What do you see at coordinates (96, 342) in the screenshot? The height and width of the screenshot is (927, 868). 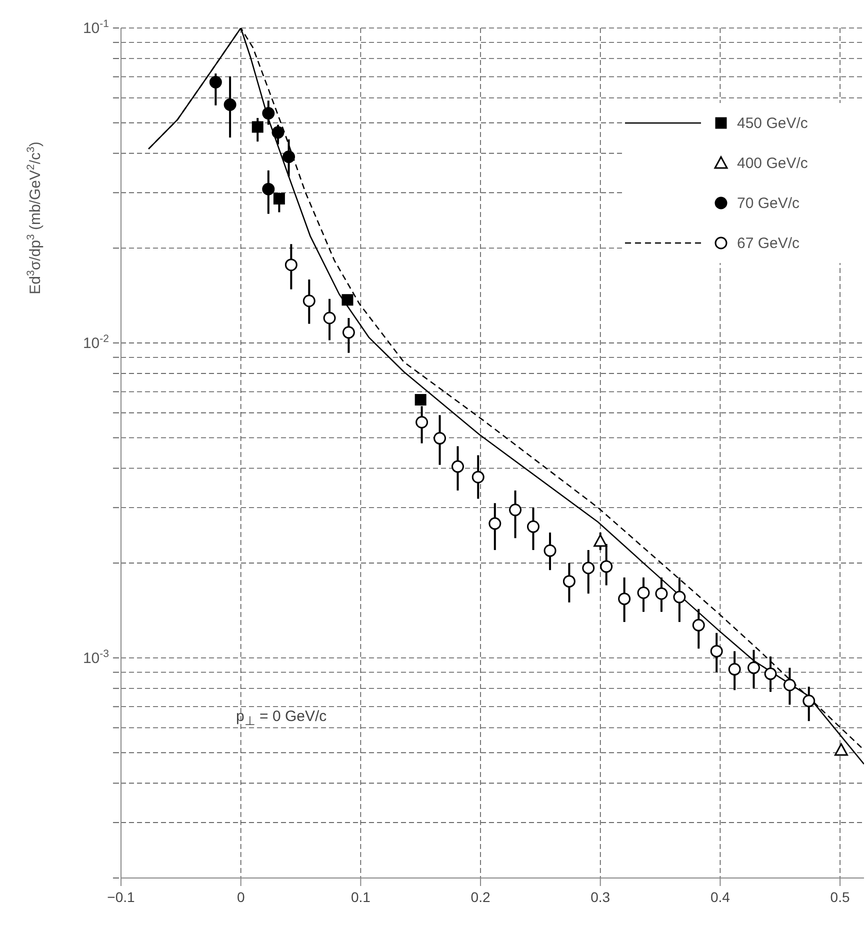 I see `y-tick-label: 10$^{-2}$` at bounding box center [96, 342].